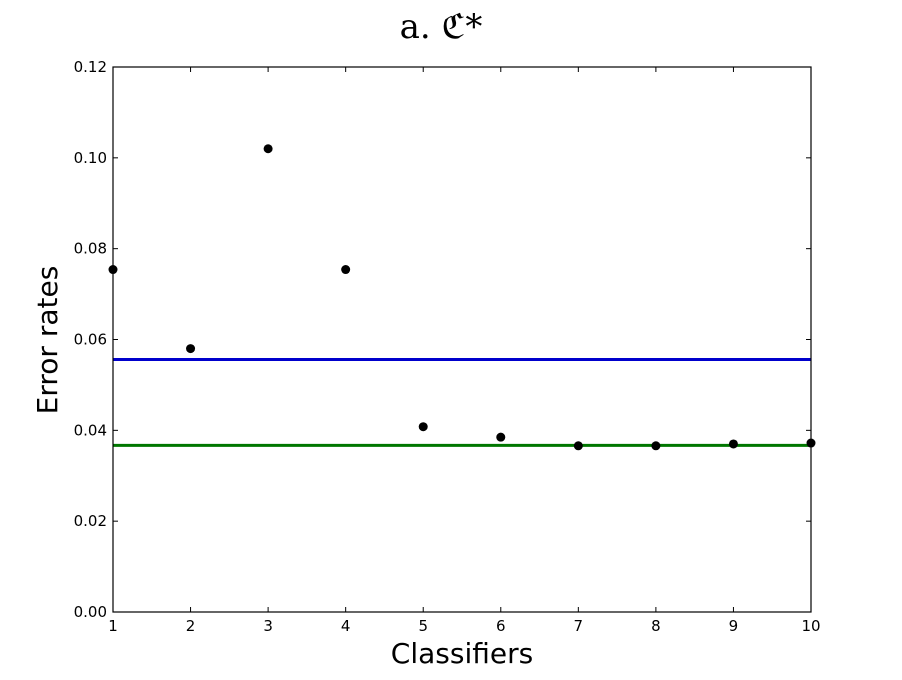  What do you see at coordinates (268, 626) in the screenshot?
I see `x-tick-label: 3` at bounding box center [268, 626].